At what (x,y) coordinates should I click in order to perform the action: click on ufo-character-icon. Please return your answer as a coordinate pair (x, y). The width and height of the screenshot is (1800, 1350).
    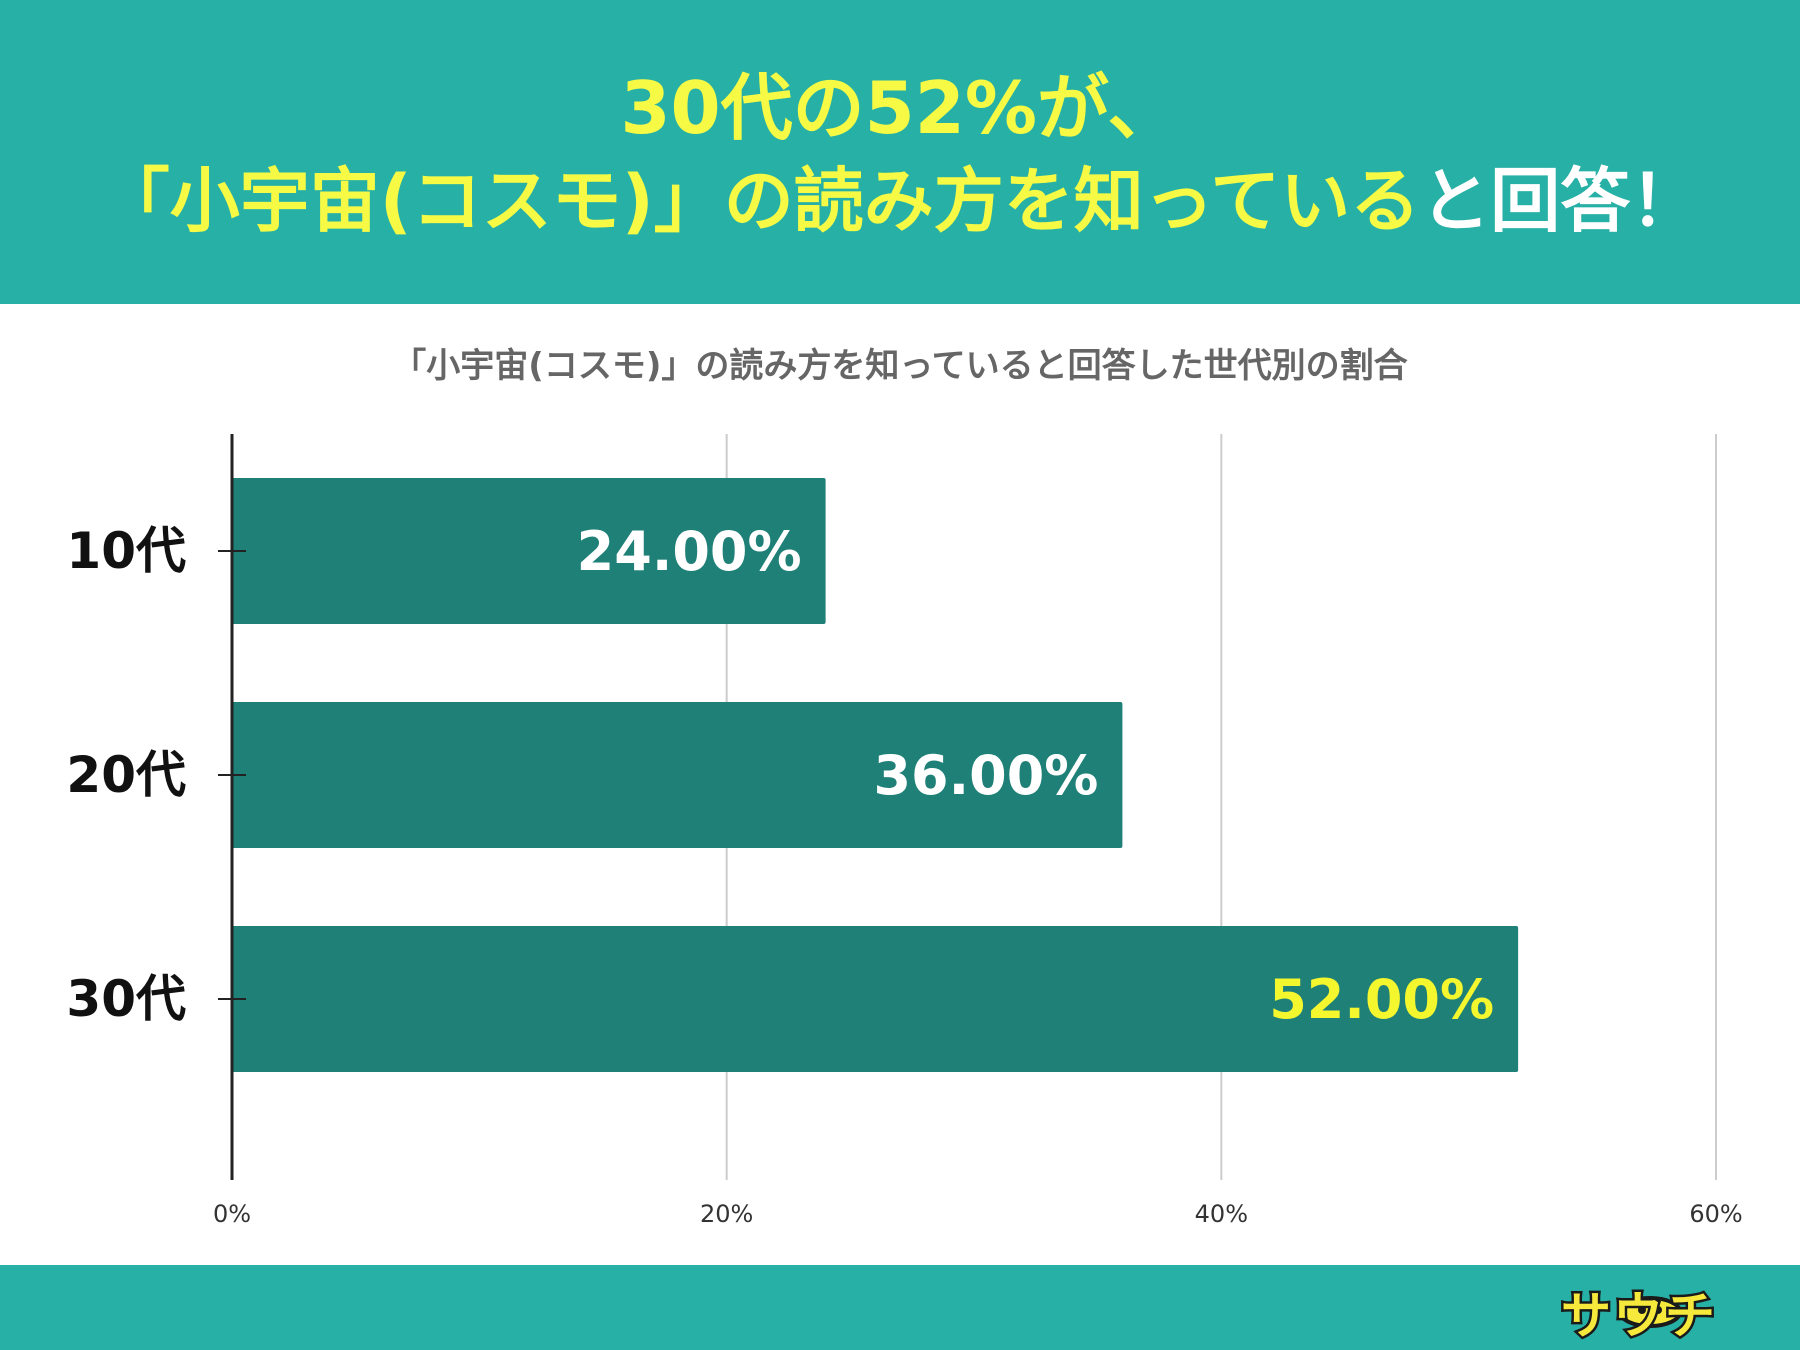
    Looking at the image, I should click on (1650, 1312).